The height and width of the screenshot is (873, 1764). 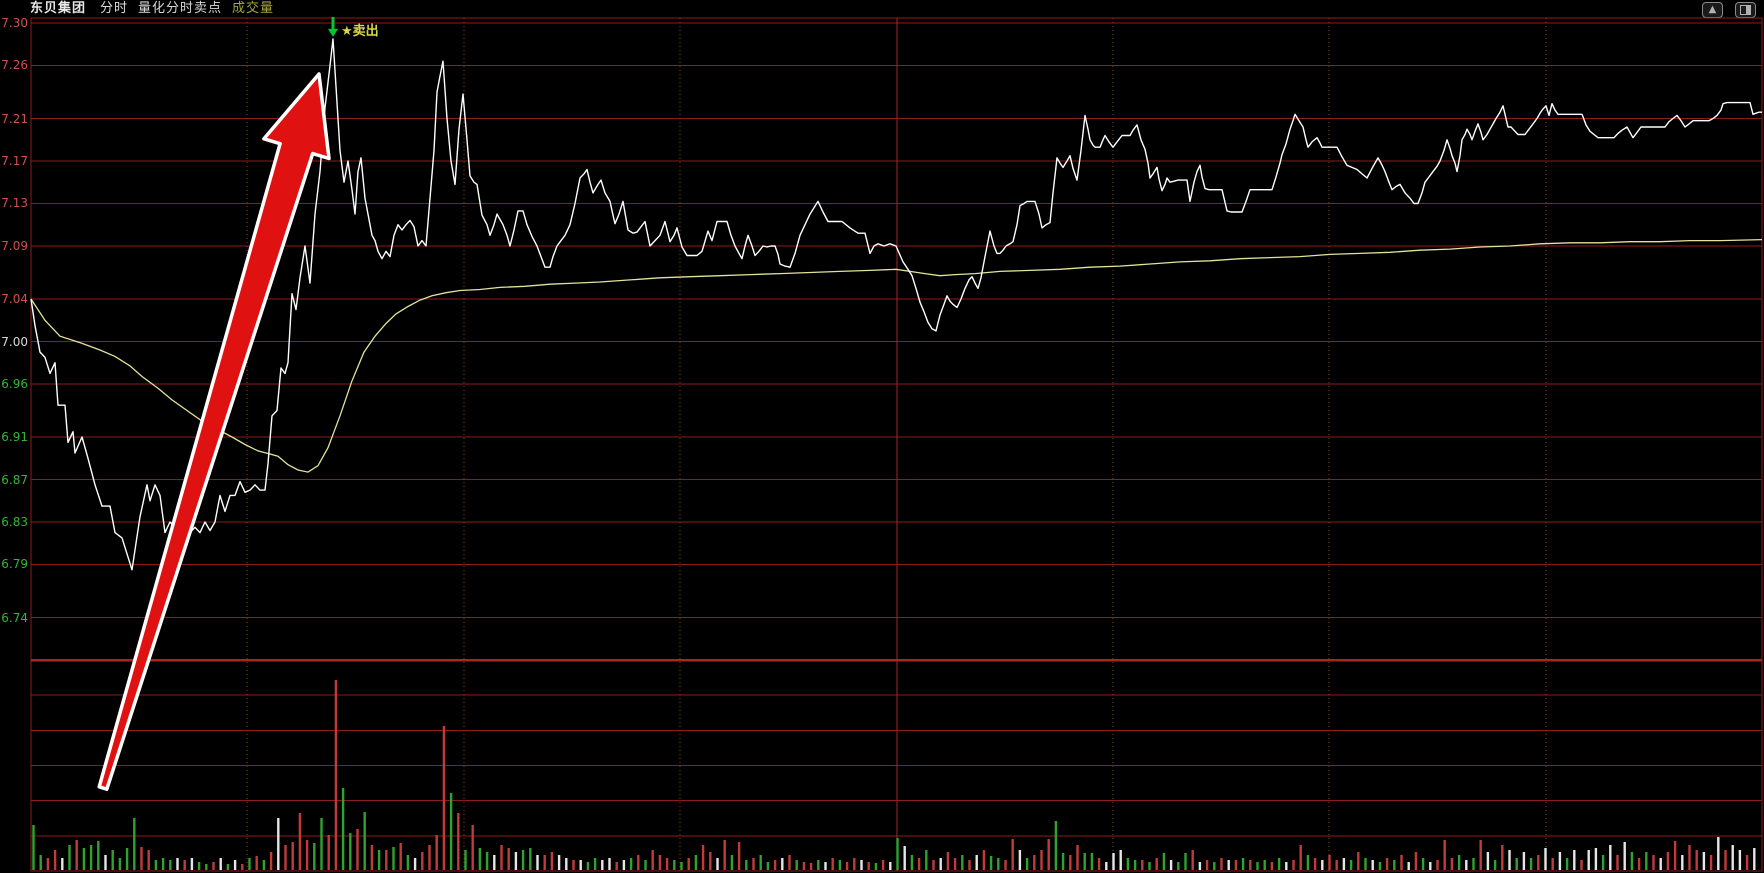 What do you see at coordinates (14, 521) in the screenshot?
I see `price-axis-label: 6.83` at bounding box center [14, 521].